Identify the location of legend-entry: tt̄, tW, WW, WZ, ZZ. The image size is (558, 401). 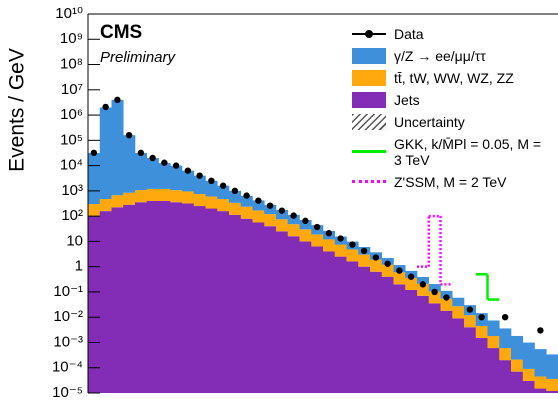
(452, 78).